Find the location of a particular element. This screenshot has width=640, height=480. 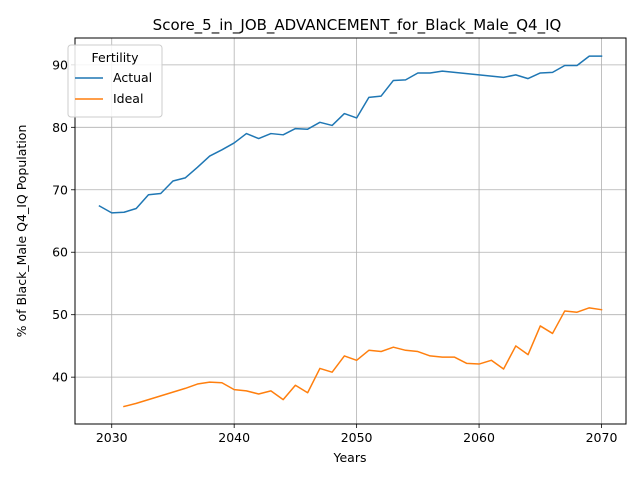

x-tick-label: 2040 is located at coordinates (234, 437).